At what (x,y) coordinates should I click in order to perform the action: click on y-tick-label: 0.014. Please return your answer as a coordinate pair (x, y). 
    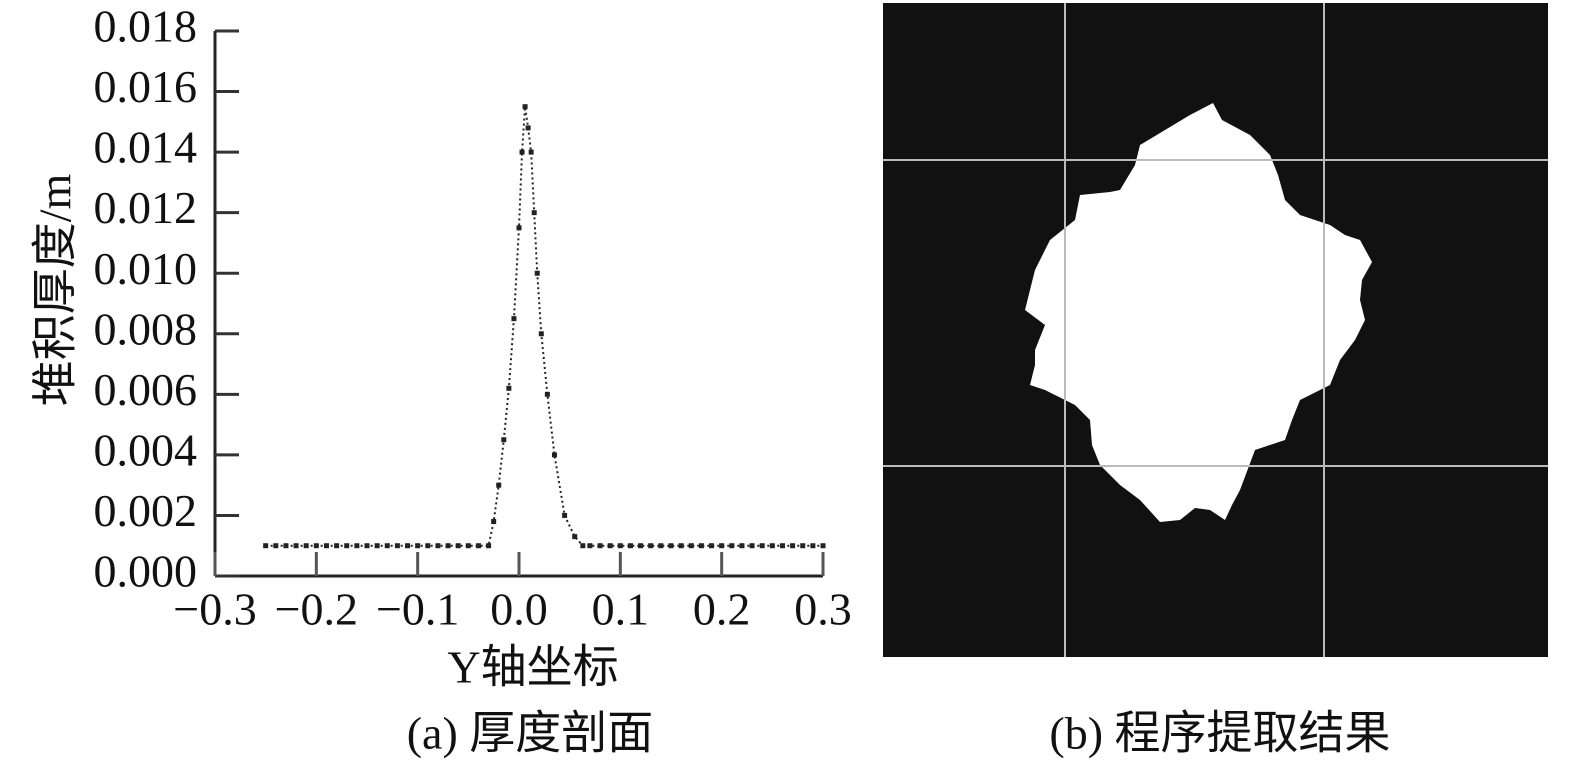
    Looking at the image, I should click on (146, 147).